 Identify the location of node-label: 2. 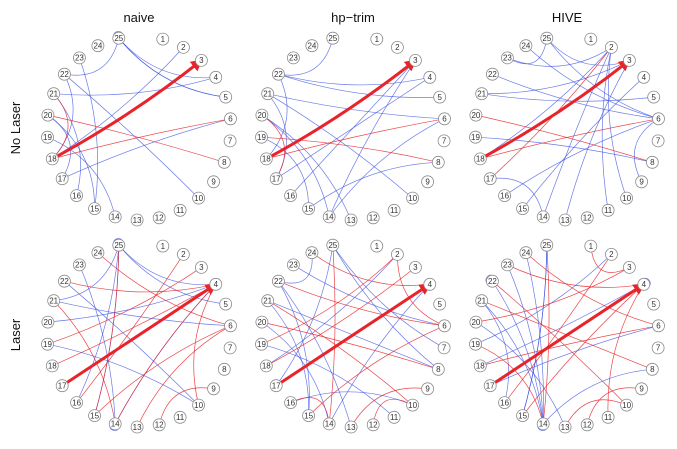
(611, 47).